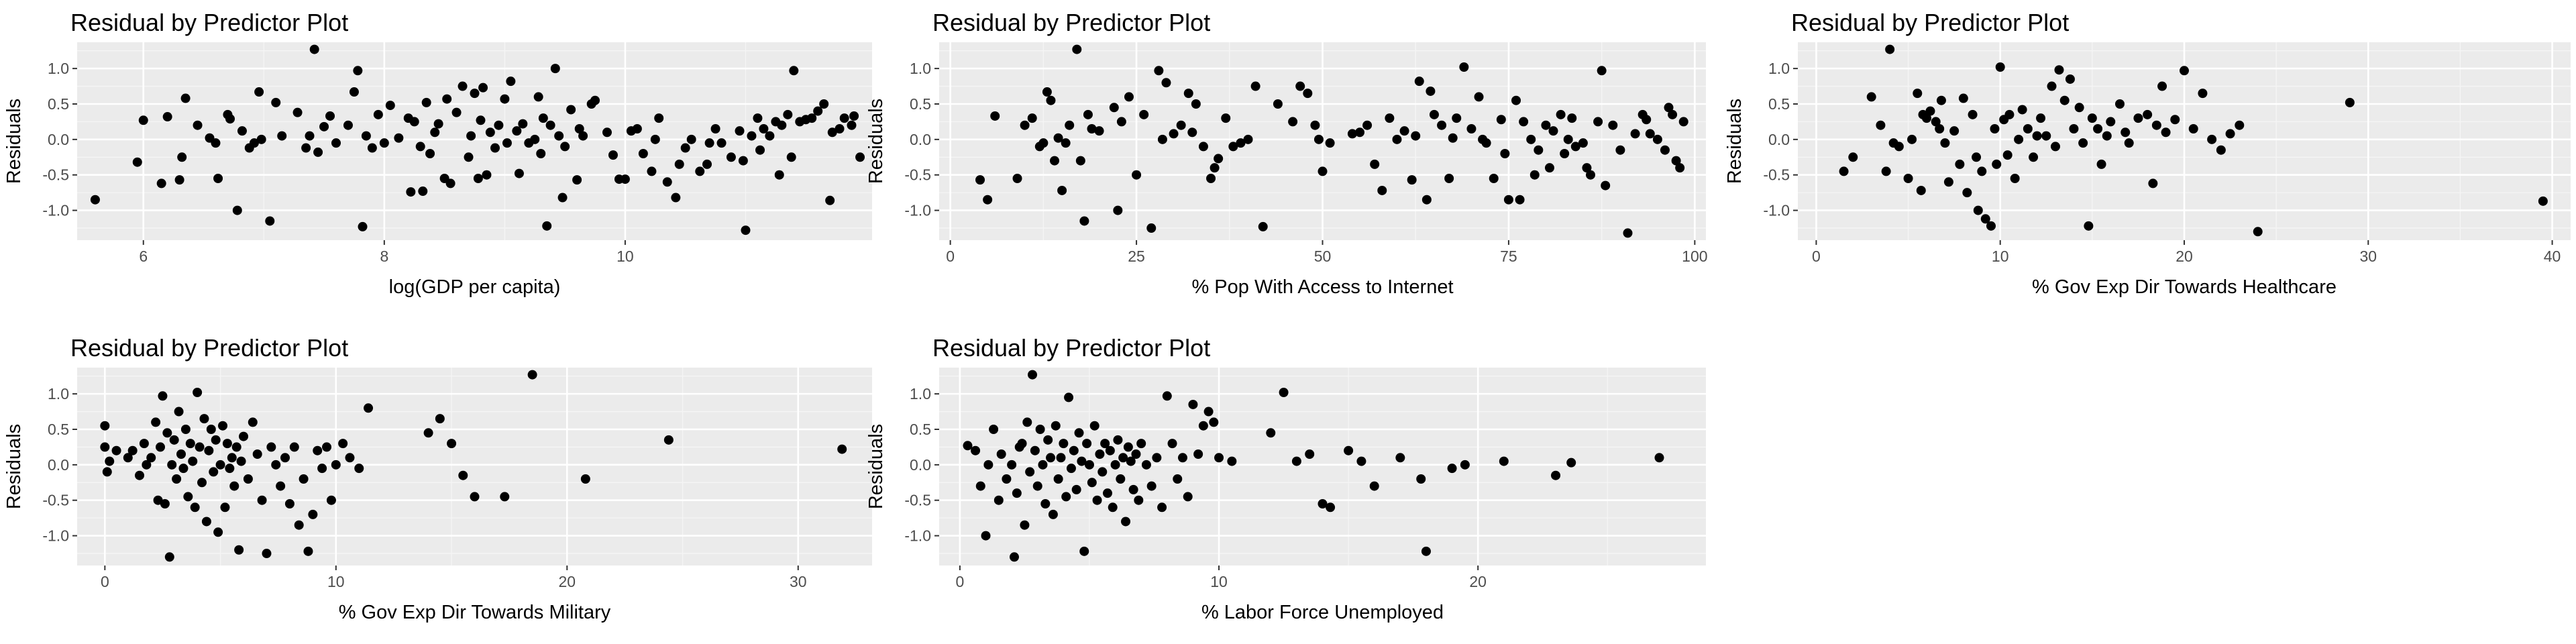  What do you see at coordinates (567, 581) in the screenshot?
I see `x-tick-label: 20` at bounding box center [567, 581].